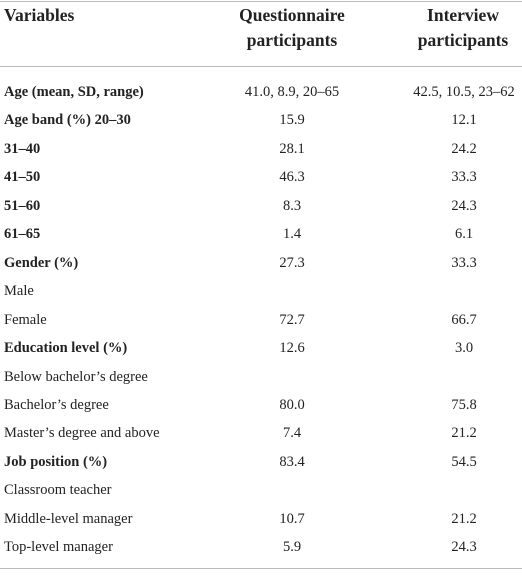 This screenshot has width=522, height=575. Describe the element at coordinates (464, 348) in the screenshot. I see `row-value: 3.0` at that location.